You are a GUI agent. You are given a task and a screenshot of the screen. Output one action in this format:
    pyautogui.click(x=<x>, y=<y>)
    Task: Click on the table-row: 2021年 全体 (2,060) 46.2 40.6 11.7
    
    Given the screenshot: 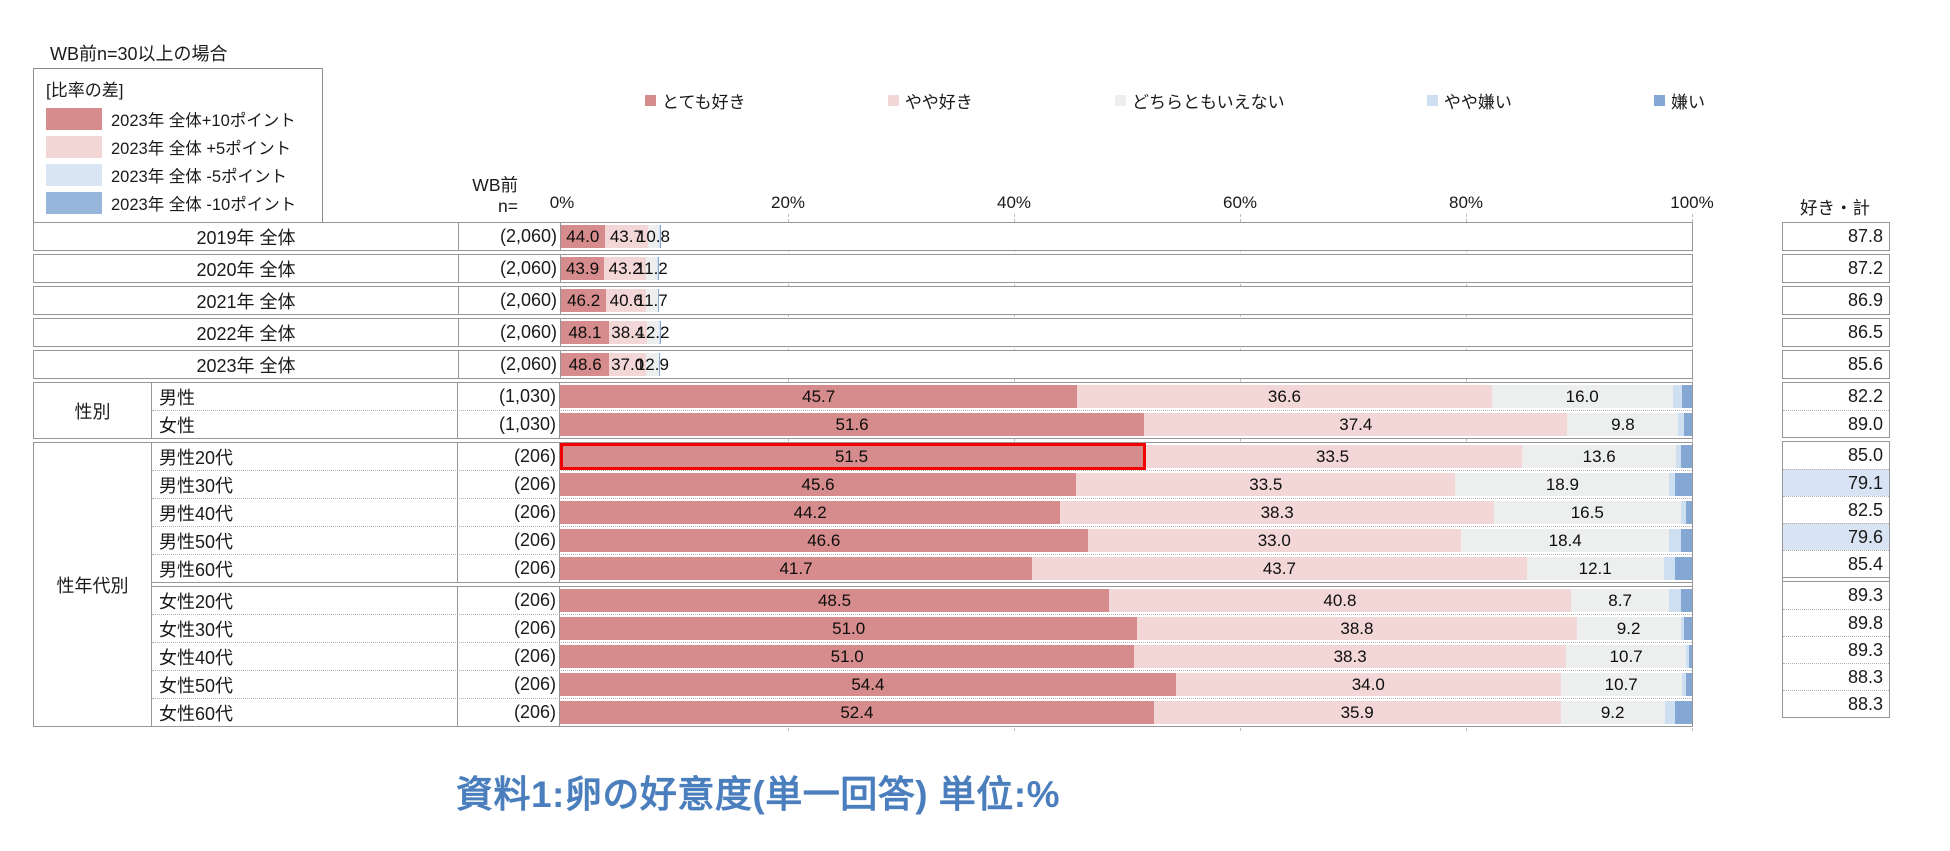 What is the action you would take?
    pyautogui.click(x=351, y=300)
    